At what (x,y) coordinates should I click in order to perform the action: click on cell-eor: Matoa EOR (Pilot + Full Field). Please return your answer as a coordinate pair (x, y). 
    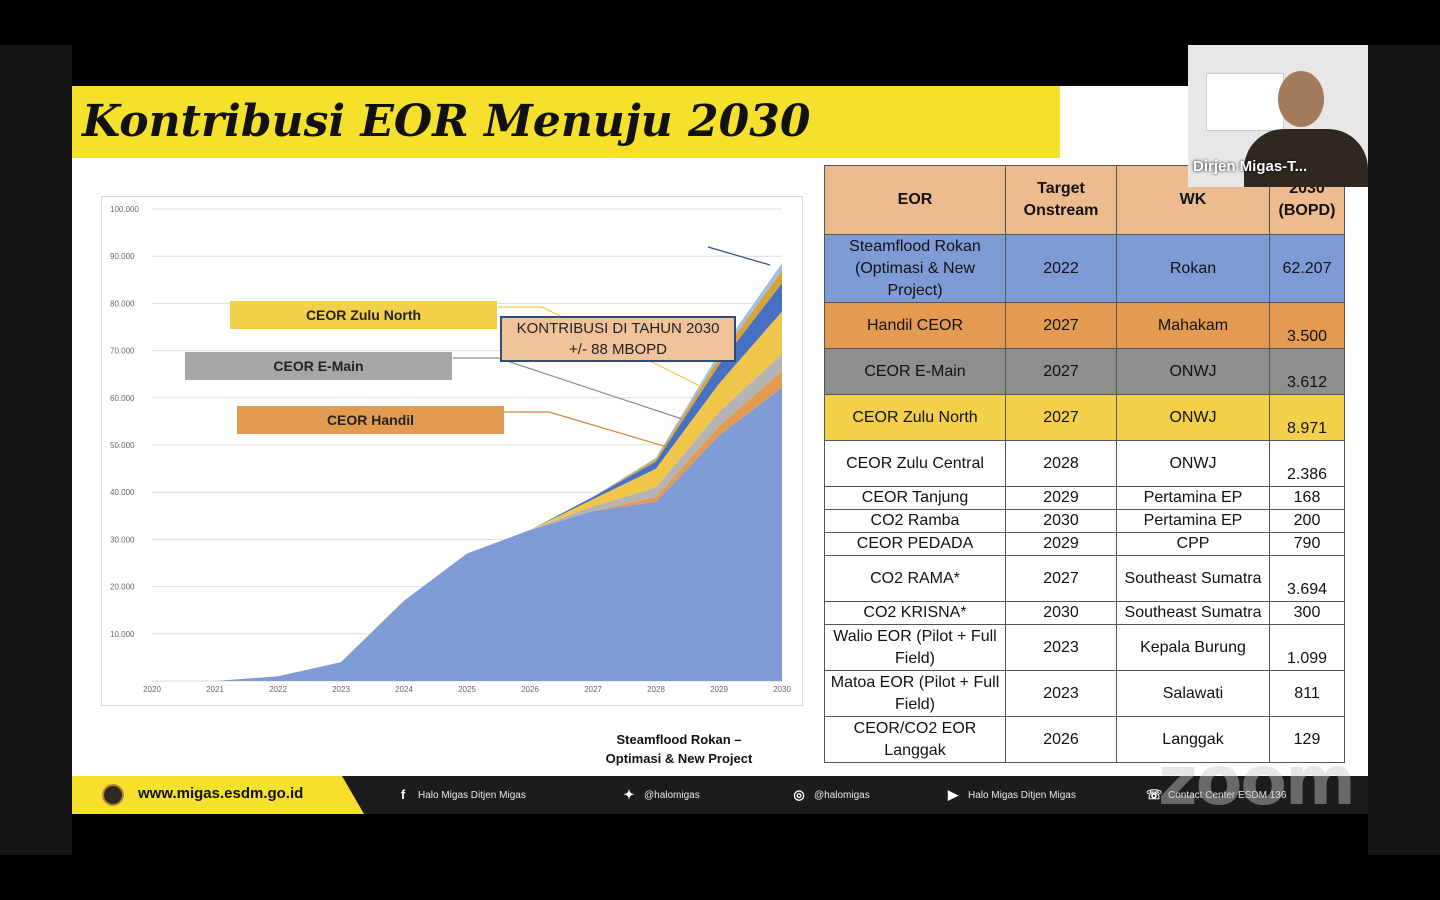
    Looking at the image, I should click on (915, 693).